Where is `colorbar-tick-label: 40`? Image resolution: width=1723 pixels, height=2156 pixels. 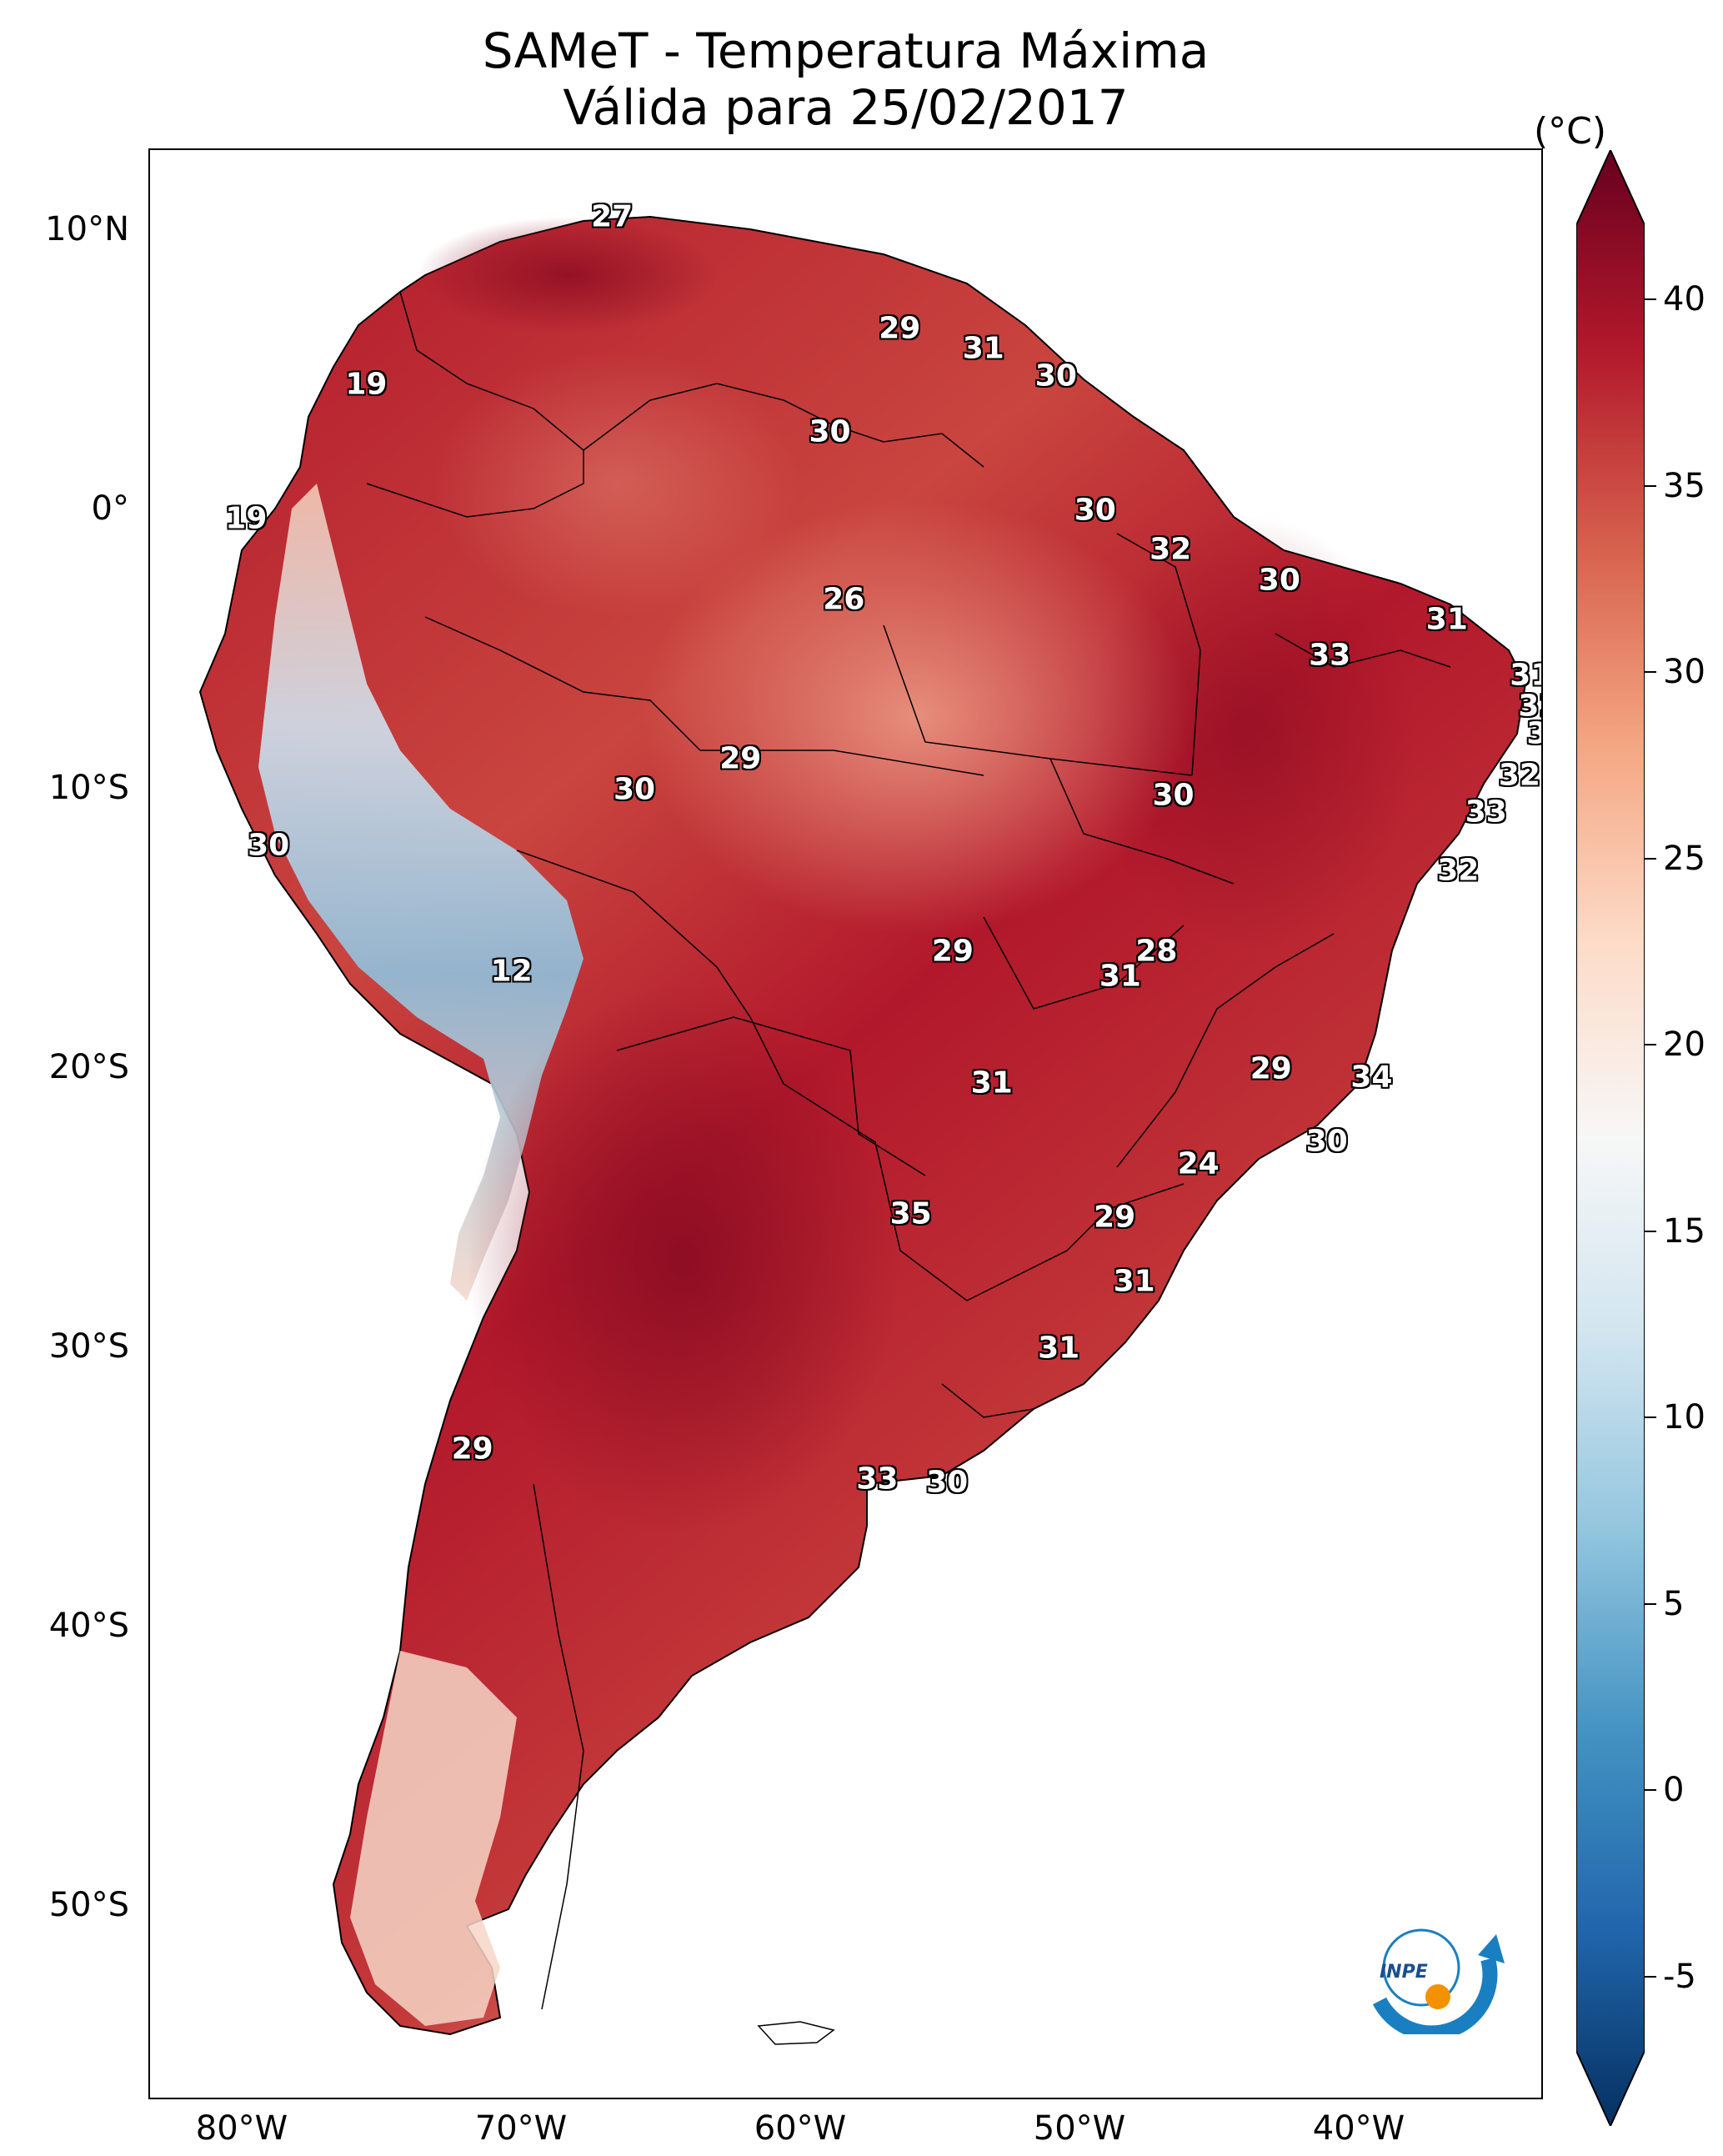
colorbar-tick-label: 40 is located at coordinates (1684, 299).